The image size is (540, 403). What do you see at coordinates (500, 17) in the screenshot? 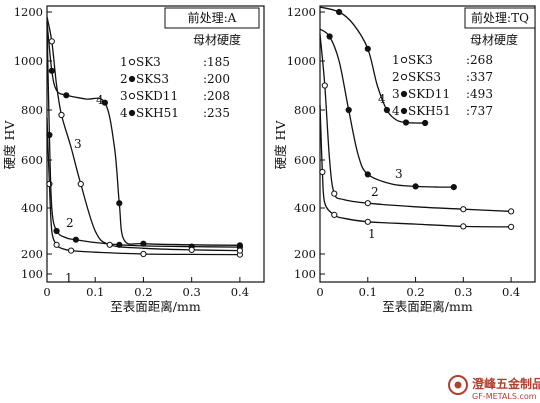
I see `pretreatment-title: 前处理:TQ` at bounding box center [500, 17].